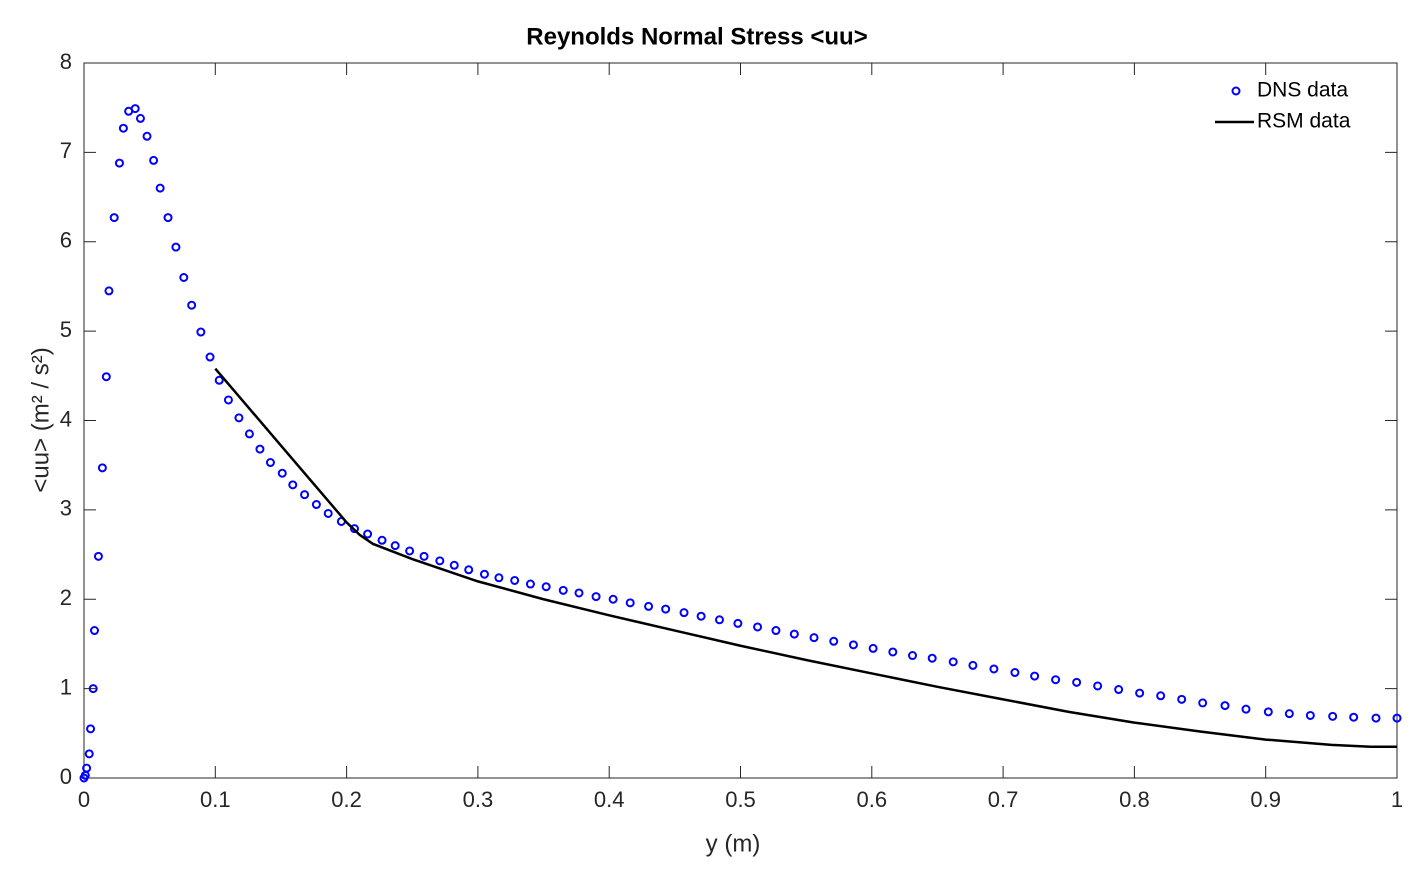 This screenshot has height=876, width=1419. Describe the element at coordinates (1134, 799) in the screenshot. I see `x-tick-label: 0.8` at that location.